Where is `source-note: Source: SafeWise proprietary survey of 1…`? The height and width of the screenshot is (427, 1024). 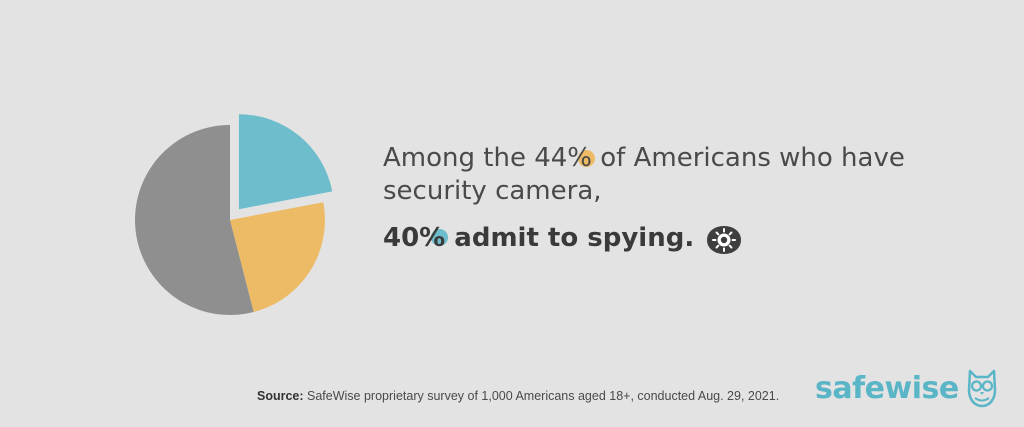 source-note: Source: SafeWise proprietary survey of 1… is located at coordinates (518, 396).